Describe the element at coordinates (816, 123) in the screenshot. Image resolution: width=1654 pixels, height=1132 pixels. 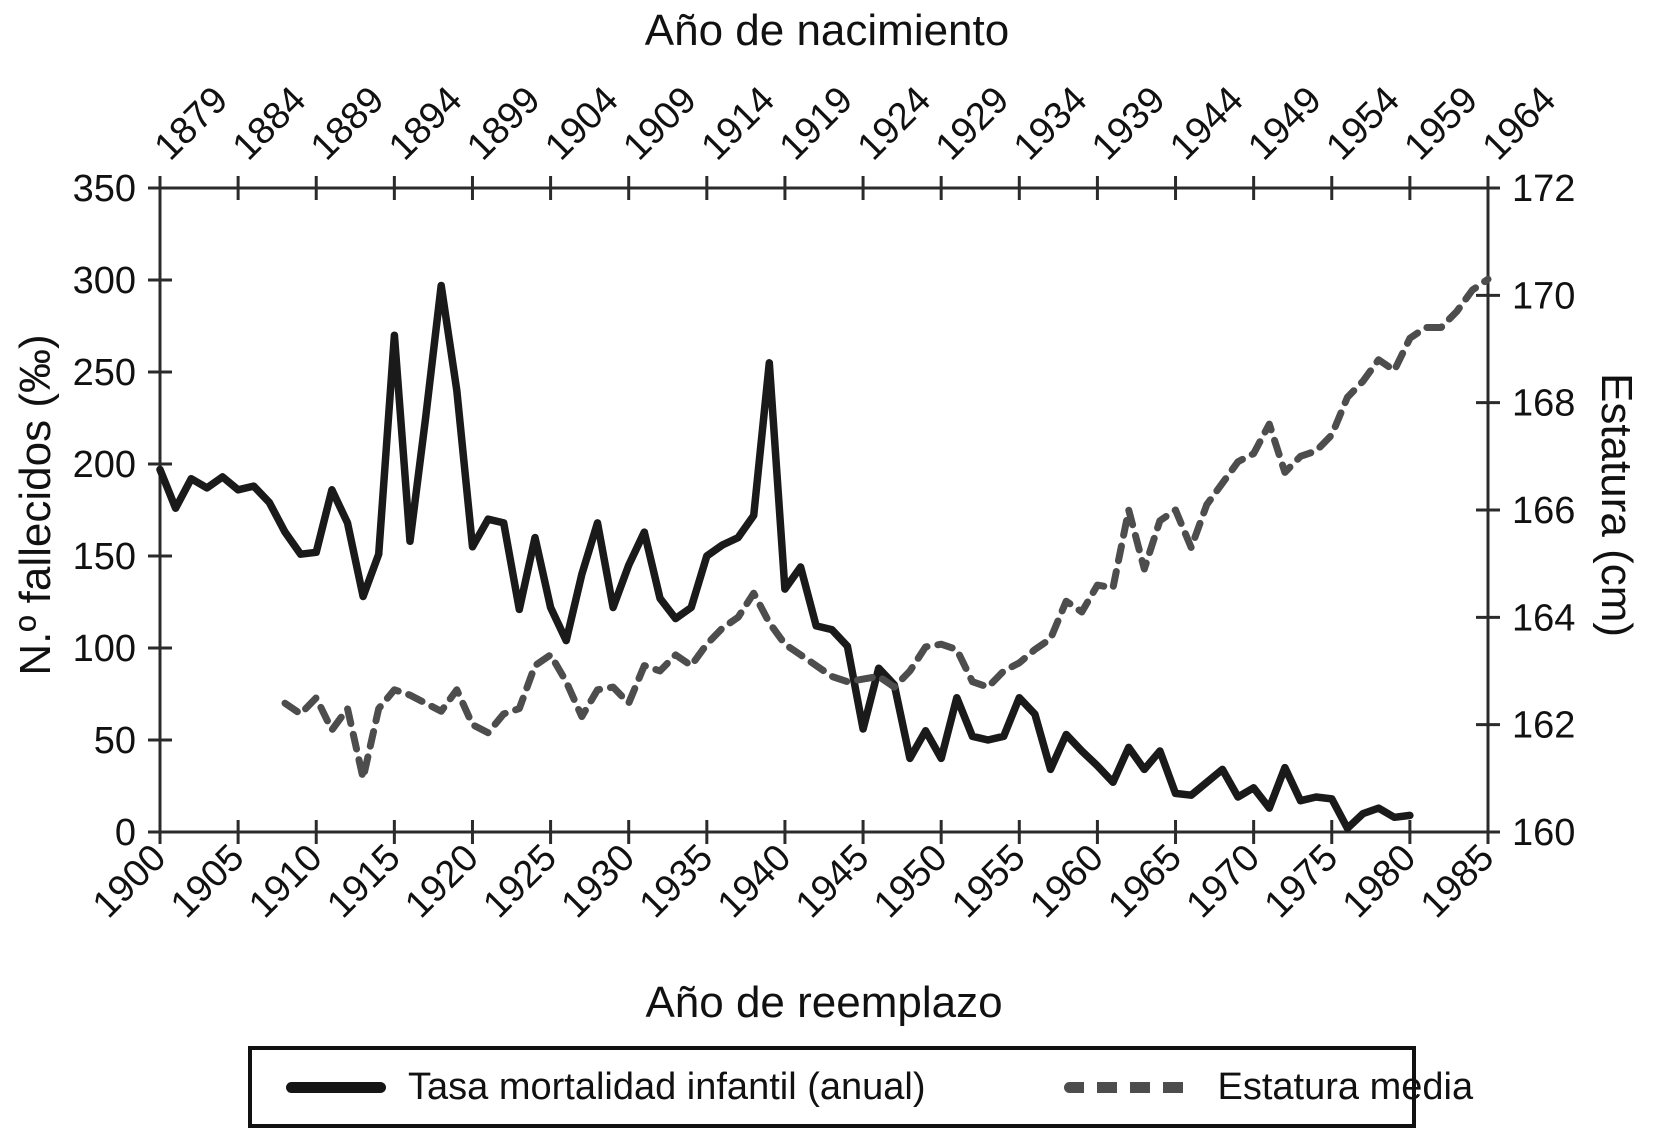
I see `top-tick-label-1919: 1919` at that location.